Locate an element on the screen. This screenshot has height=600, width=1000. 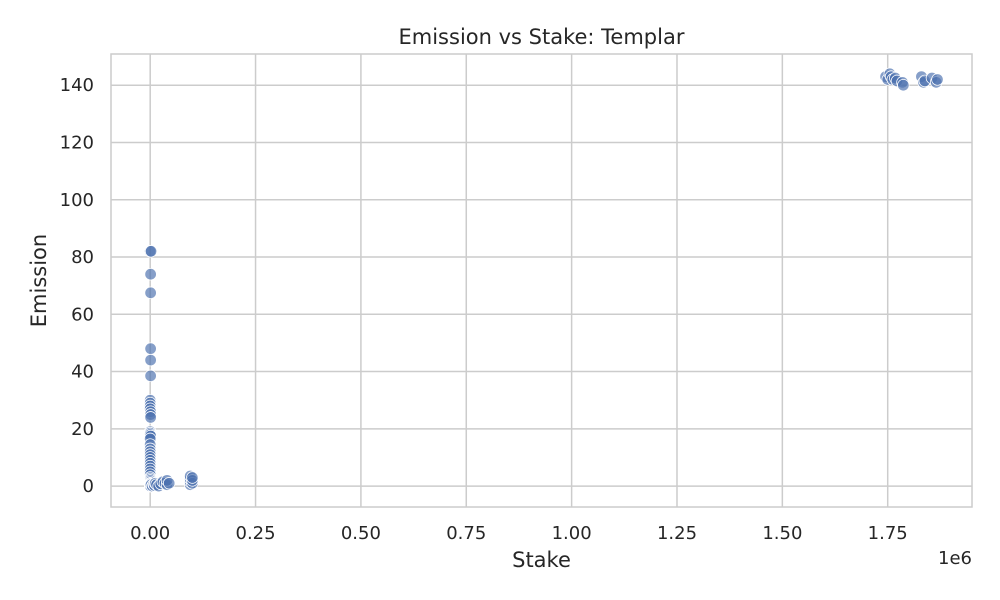
y-axis-label: Emission is located at coordinates (39, 280).